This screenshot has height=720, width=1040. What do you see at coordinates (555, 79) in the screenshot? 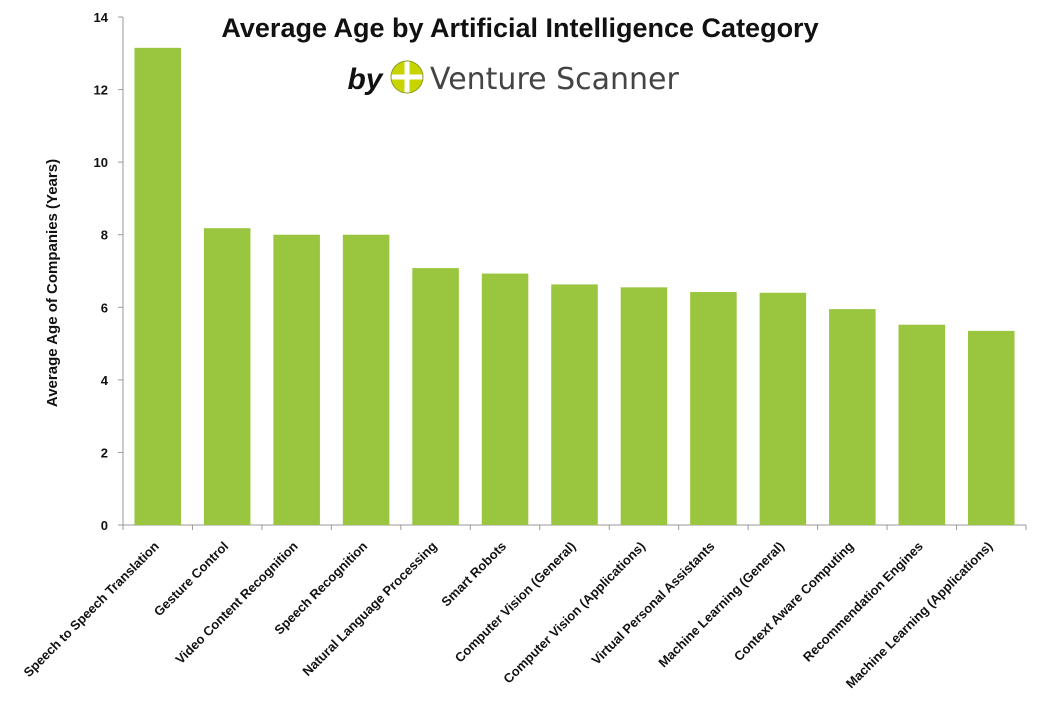
I see `brand-name-text: Venture Scanner` at bounding box center [555, 79].